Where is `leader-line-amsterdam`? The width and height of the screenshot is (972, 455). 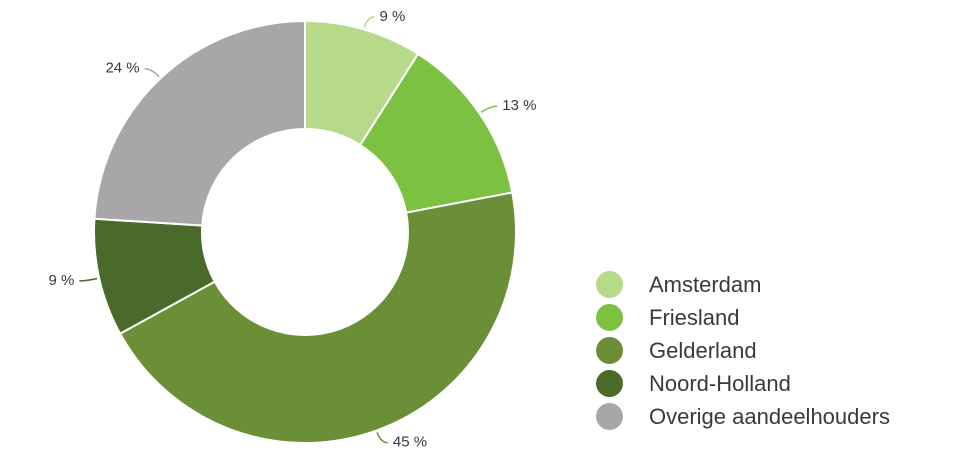
leader-line-amsterdam is located at coordinates (369, 22).